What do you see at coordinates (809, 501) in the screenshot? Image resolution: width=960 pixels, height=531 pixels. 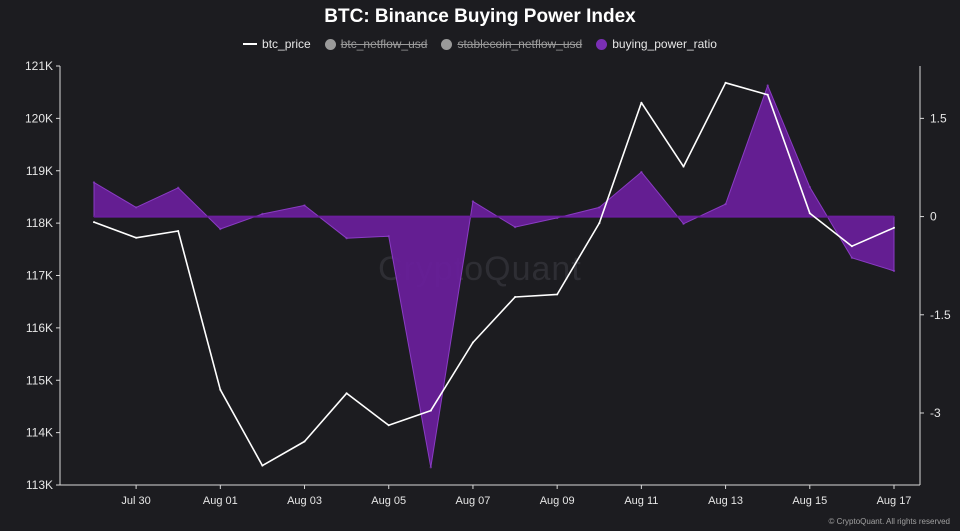 I see `x-axis-tick-label: Aug 15` at bounding box center [809, 501].